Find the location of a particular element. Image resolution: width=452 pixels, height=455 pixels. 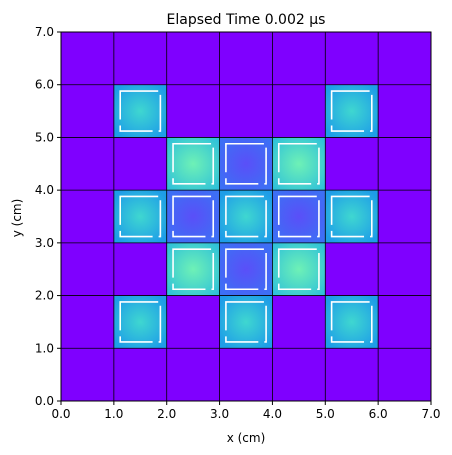

x-tick-label: 6.0 is located at coordinates (378, 414).